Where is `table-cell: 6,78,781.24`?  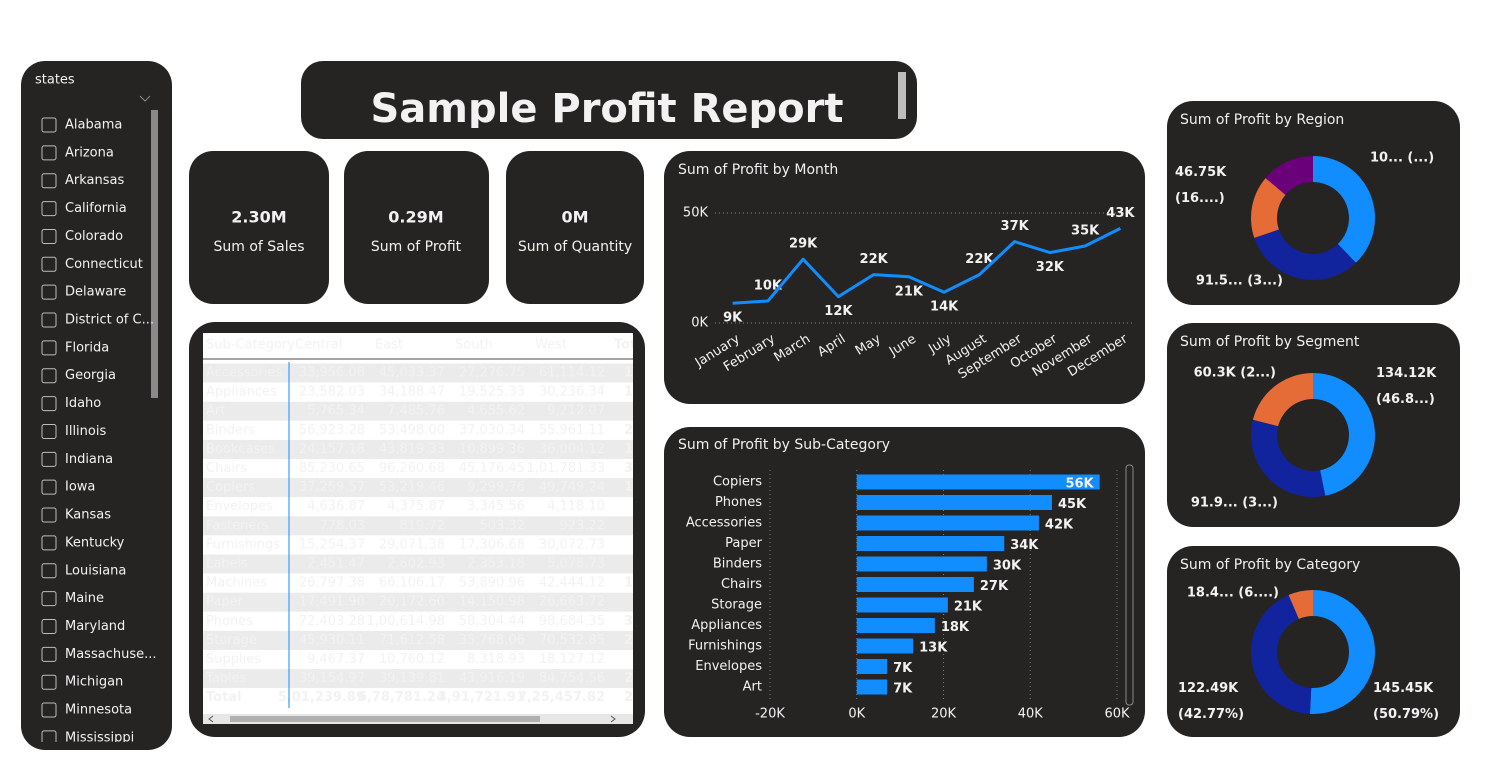 table-cell: 6,78,781.24 is located at coordinates (401, 697).